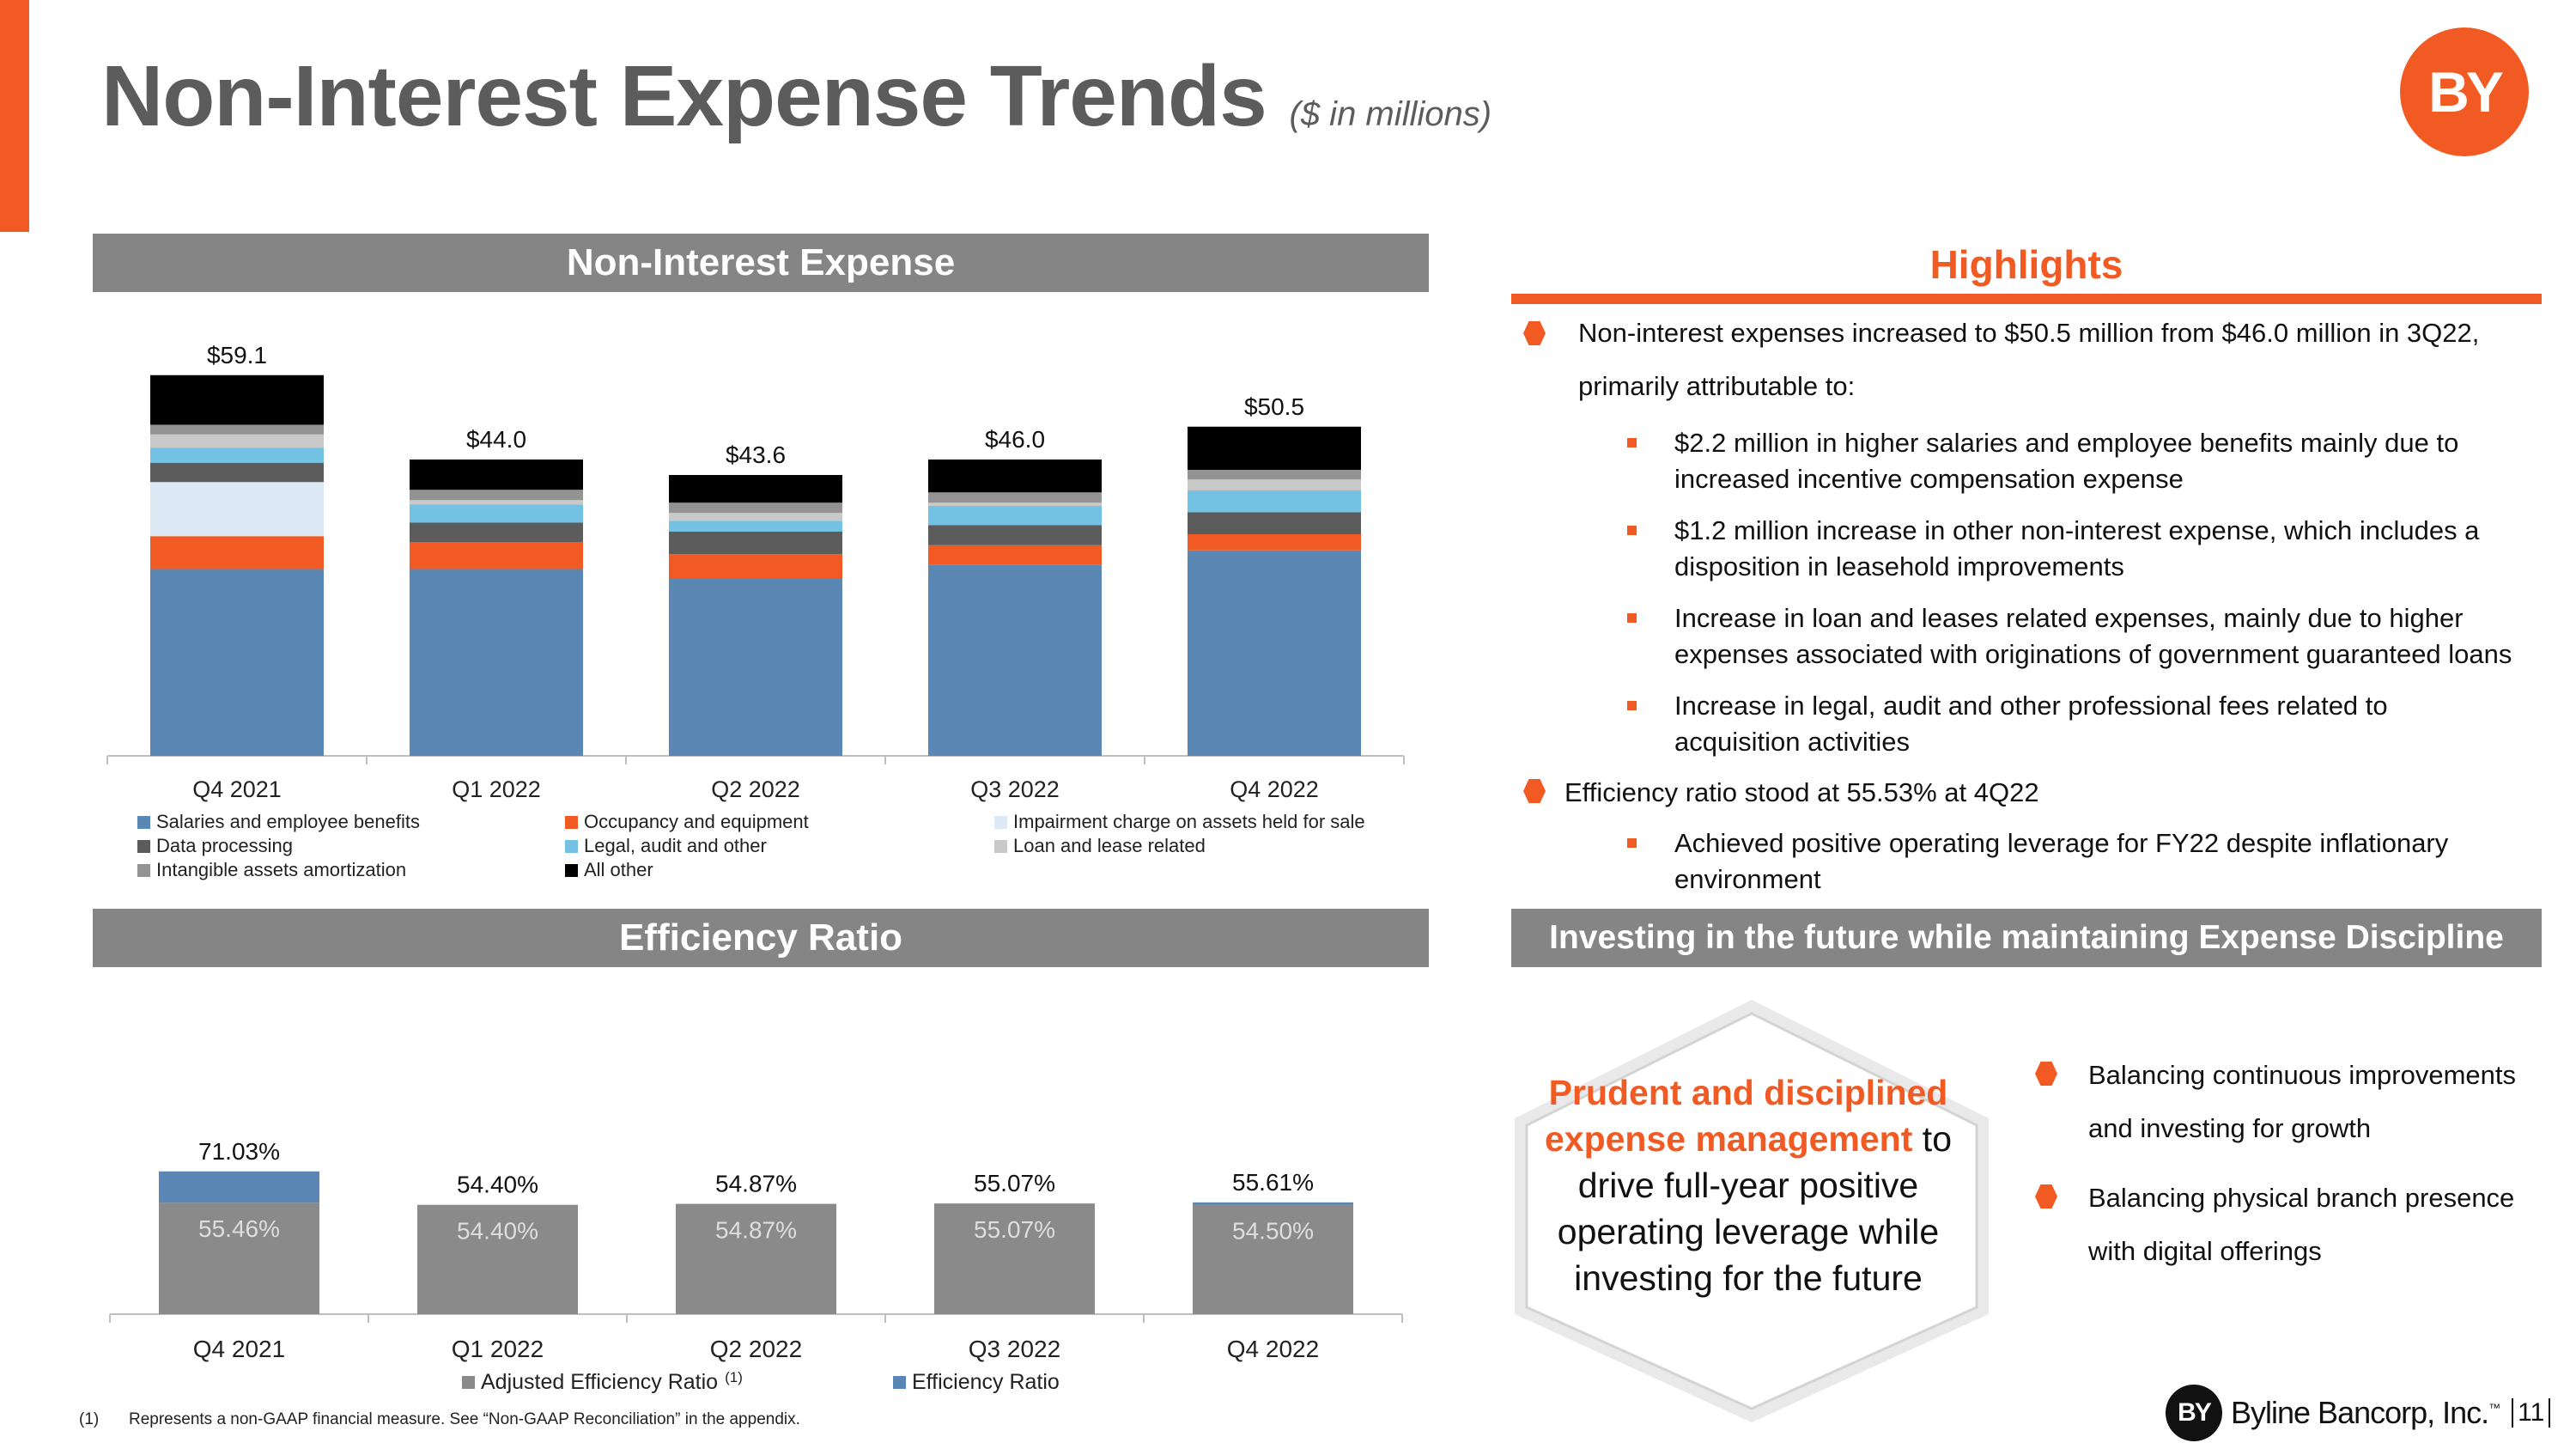 The width and height of the screenshot is (2576, 1449). What do you see at coordinates (2026, 264) in the screenshot?
I see `highlights-title: Highlights` at bounding box center [2026, 264].